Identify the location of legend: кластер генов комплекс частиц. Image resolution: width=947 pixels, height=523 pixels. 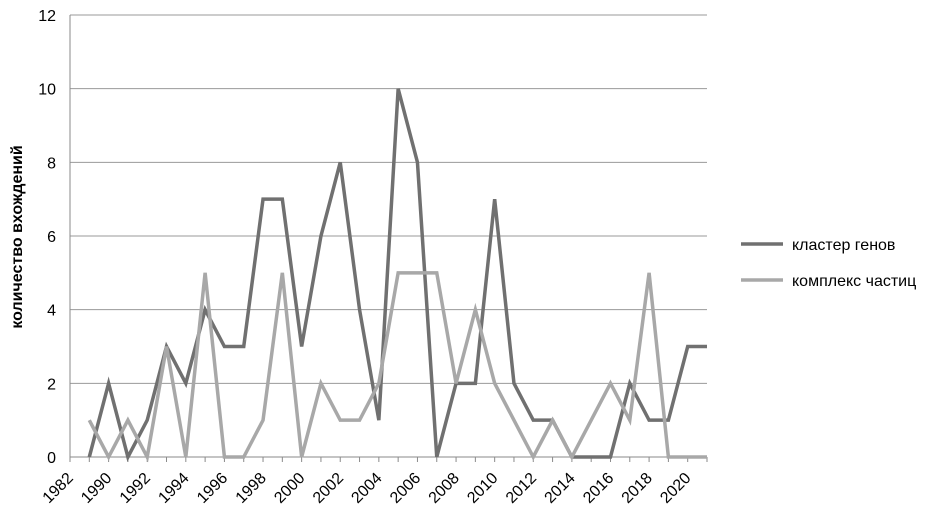
(828, 263).